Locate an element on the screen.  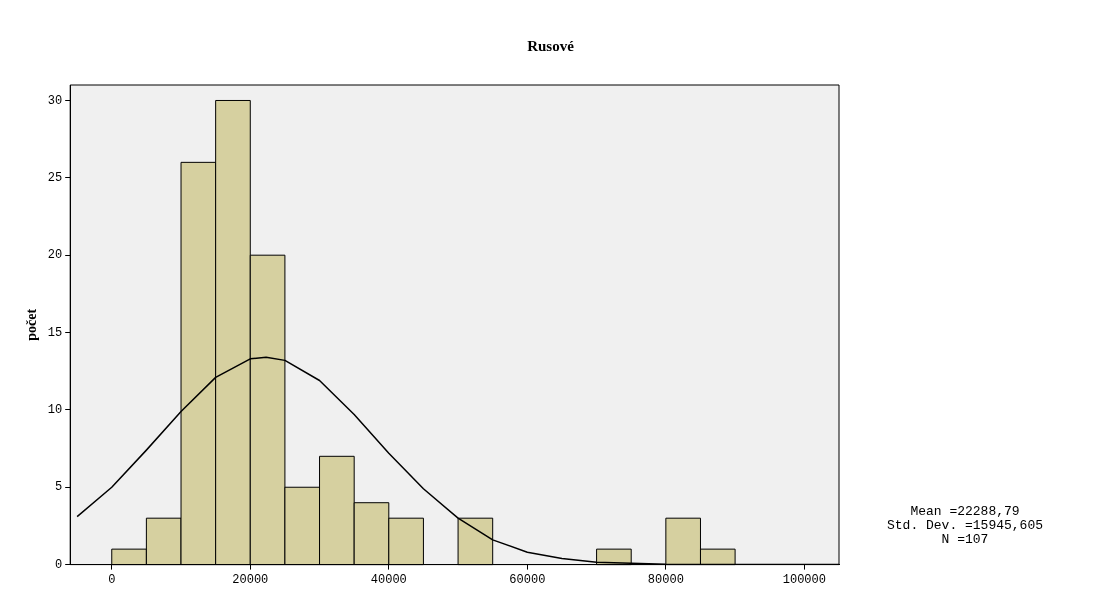
y-tick-label: 20 is located at coordinates (55, 255).